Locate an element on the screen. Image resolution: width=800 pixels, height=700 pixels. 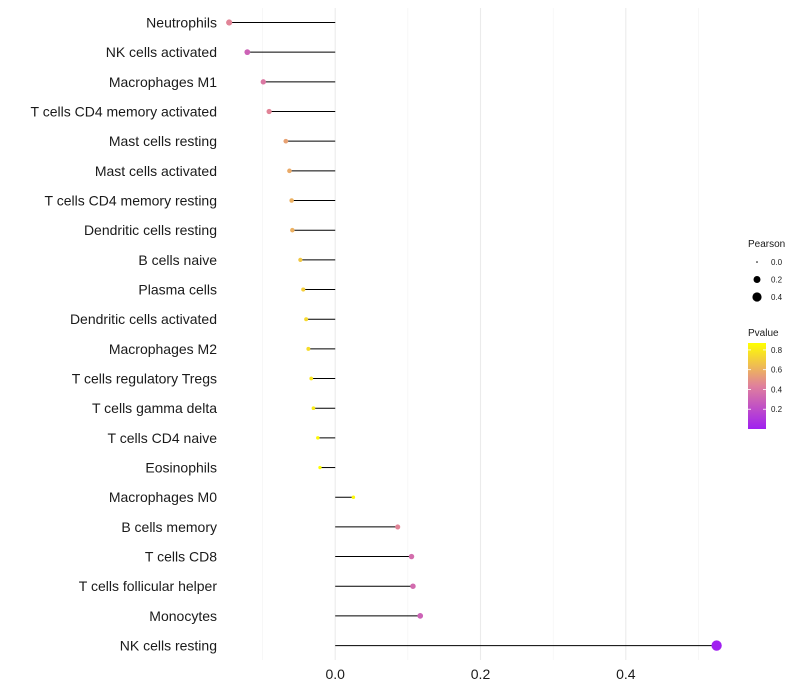
point-b-cells-memory is located at coordinates (398, 527).